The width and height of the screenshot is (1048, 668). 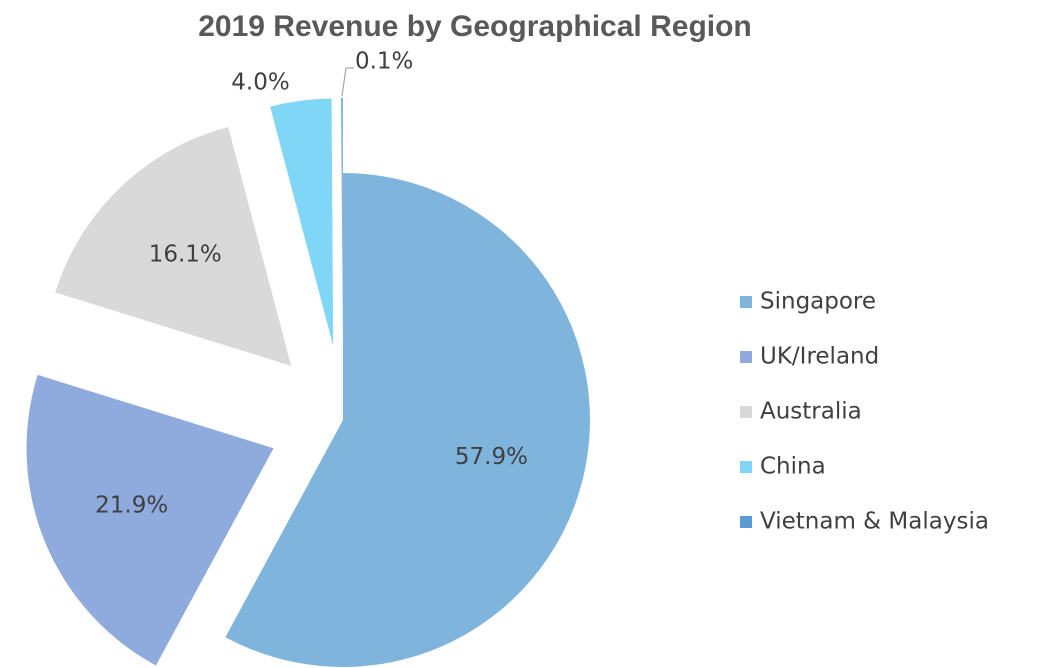 I want to click on data-label: 0.1%, so click(x=384, y=62).